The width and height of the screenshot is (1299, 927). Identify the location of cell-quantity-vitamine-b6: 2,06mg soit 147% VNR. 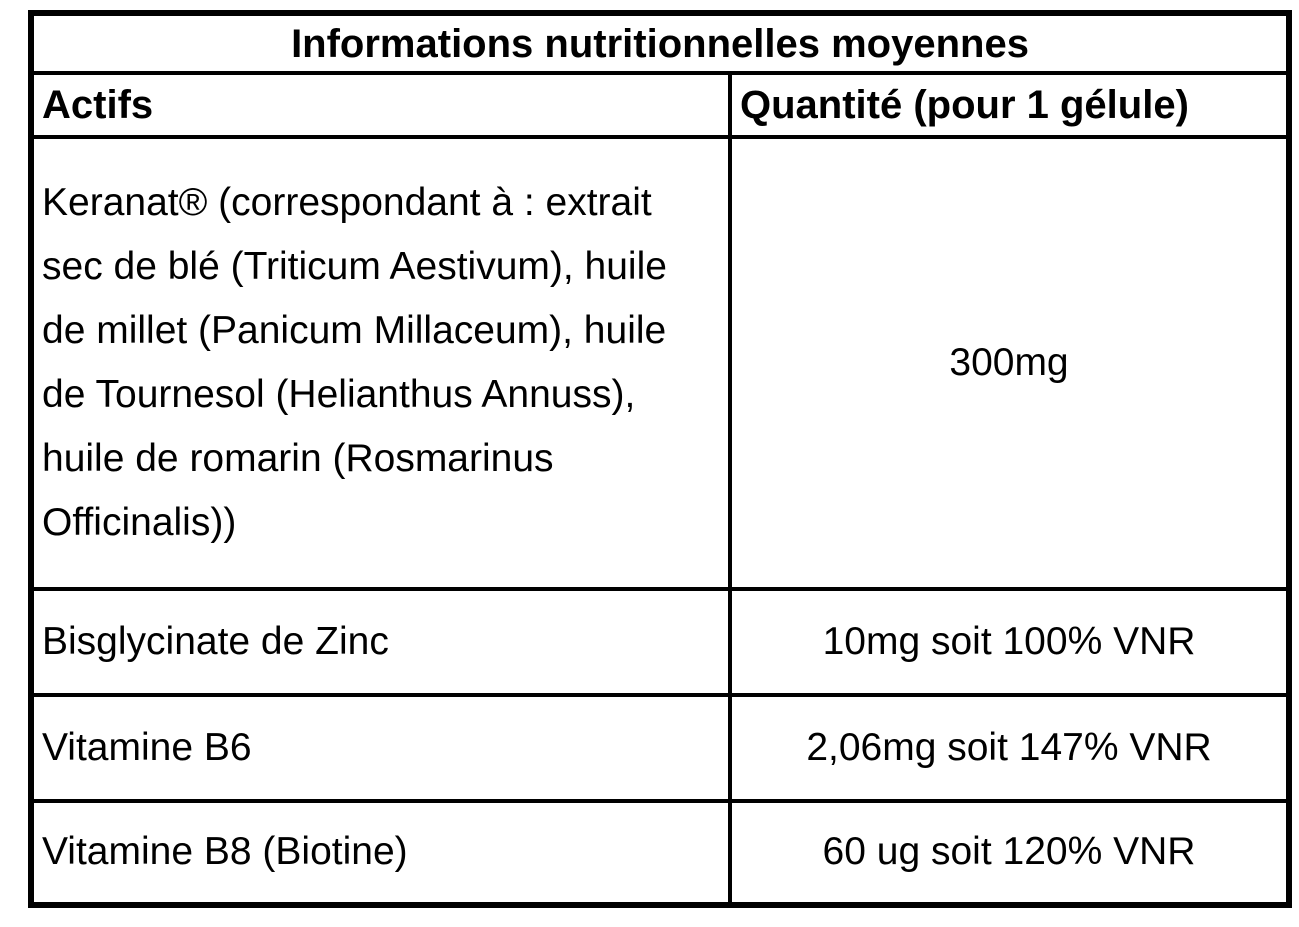
(1009, 748).